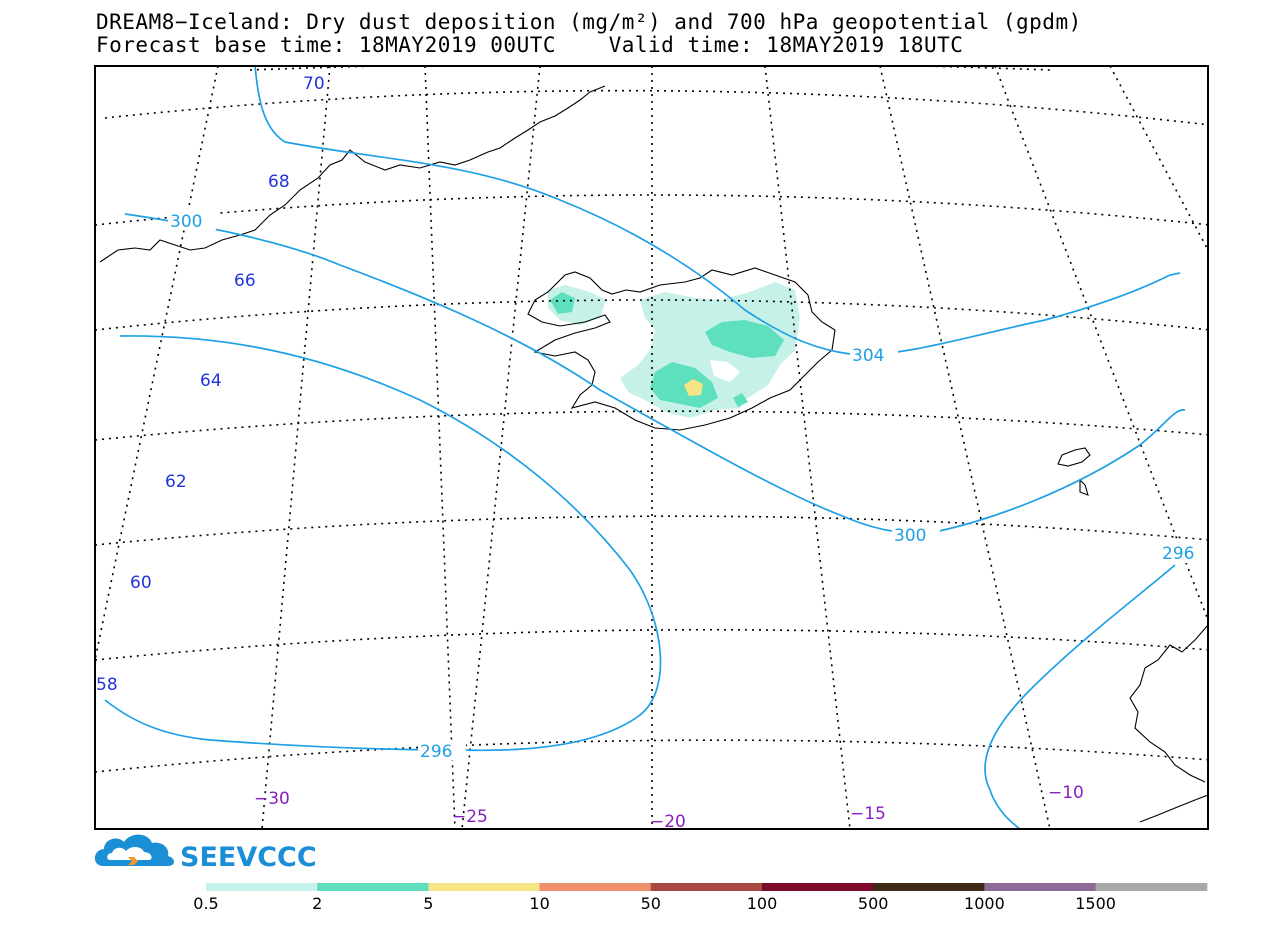 The height and width of the screenshot is (925, 1271). Describe the element at coordinates (674, 350) in the screenshot. I see `dust-shading` at that location.